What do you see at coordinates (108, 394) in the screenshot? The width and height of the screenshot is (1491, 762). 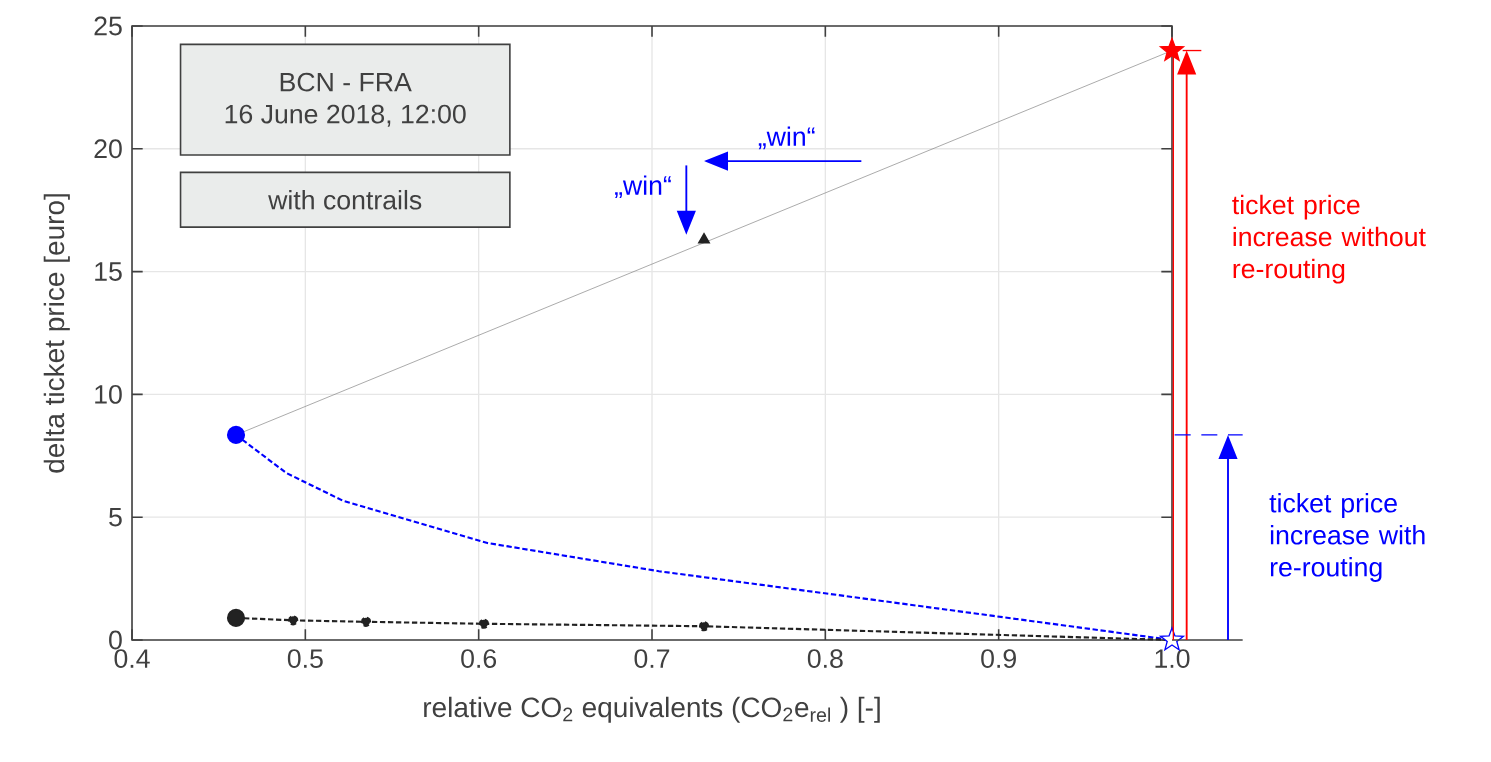 I see `y-tick-label: 10` at bounding box center [108, 394].